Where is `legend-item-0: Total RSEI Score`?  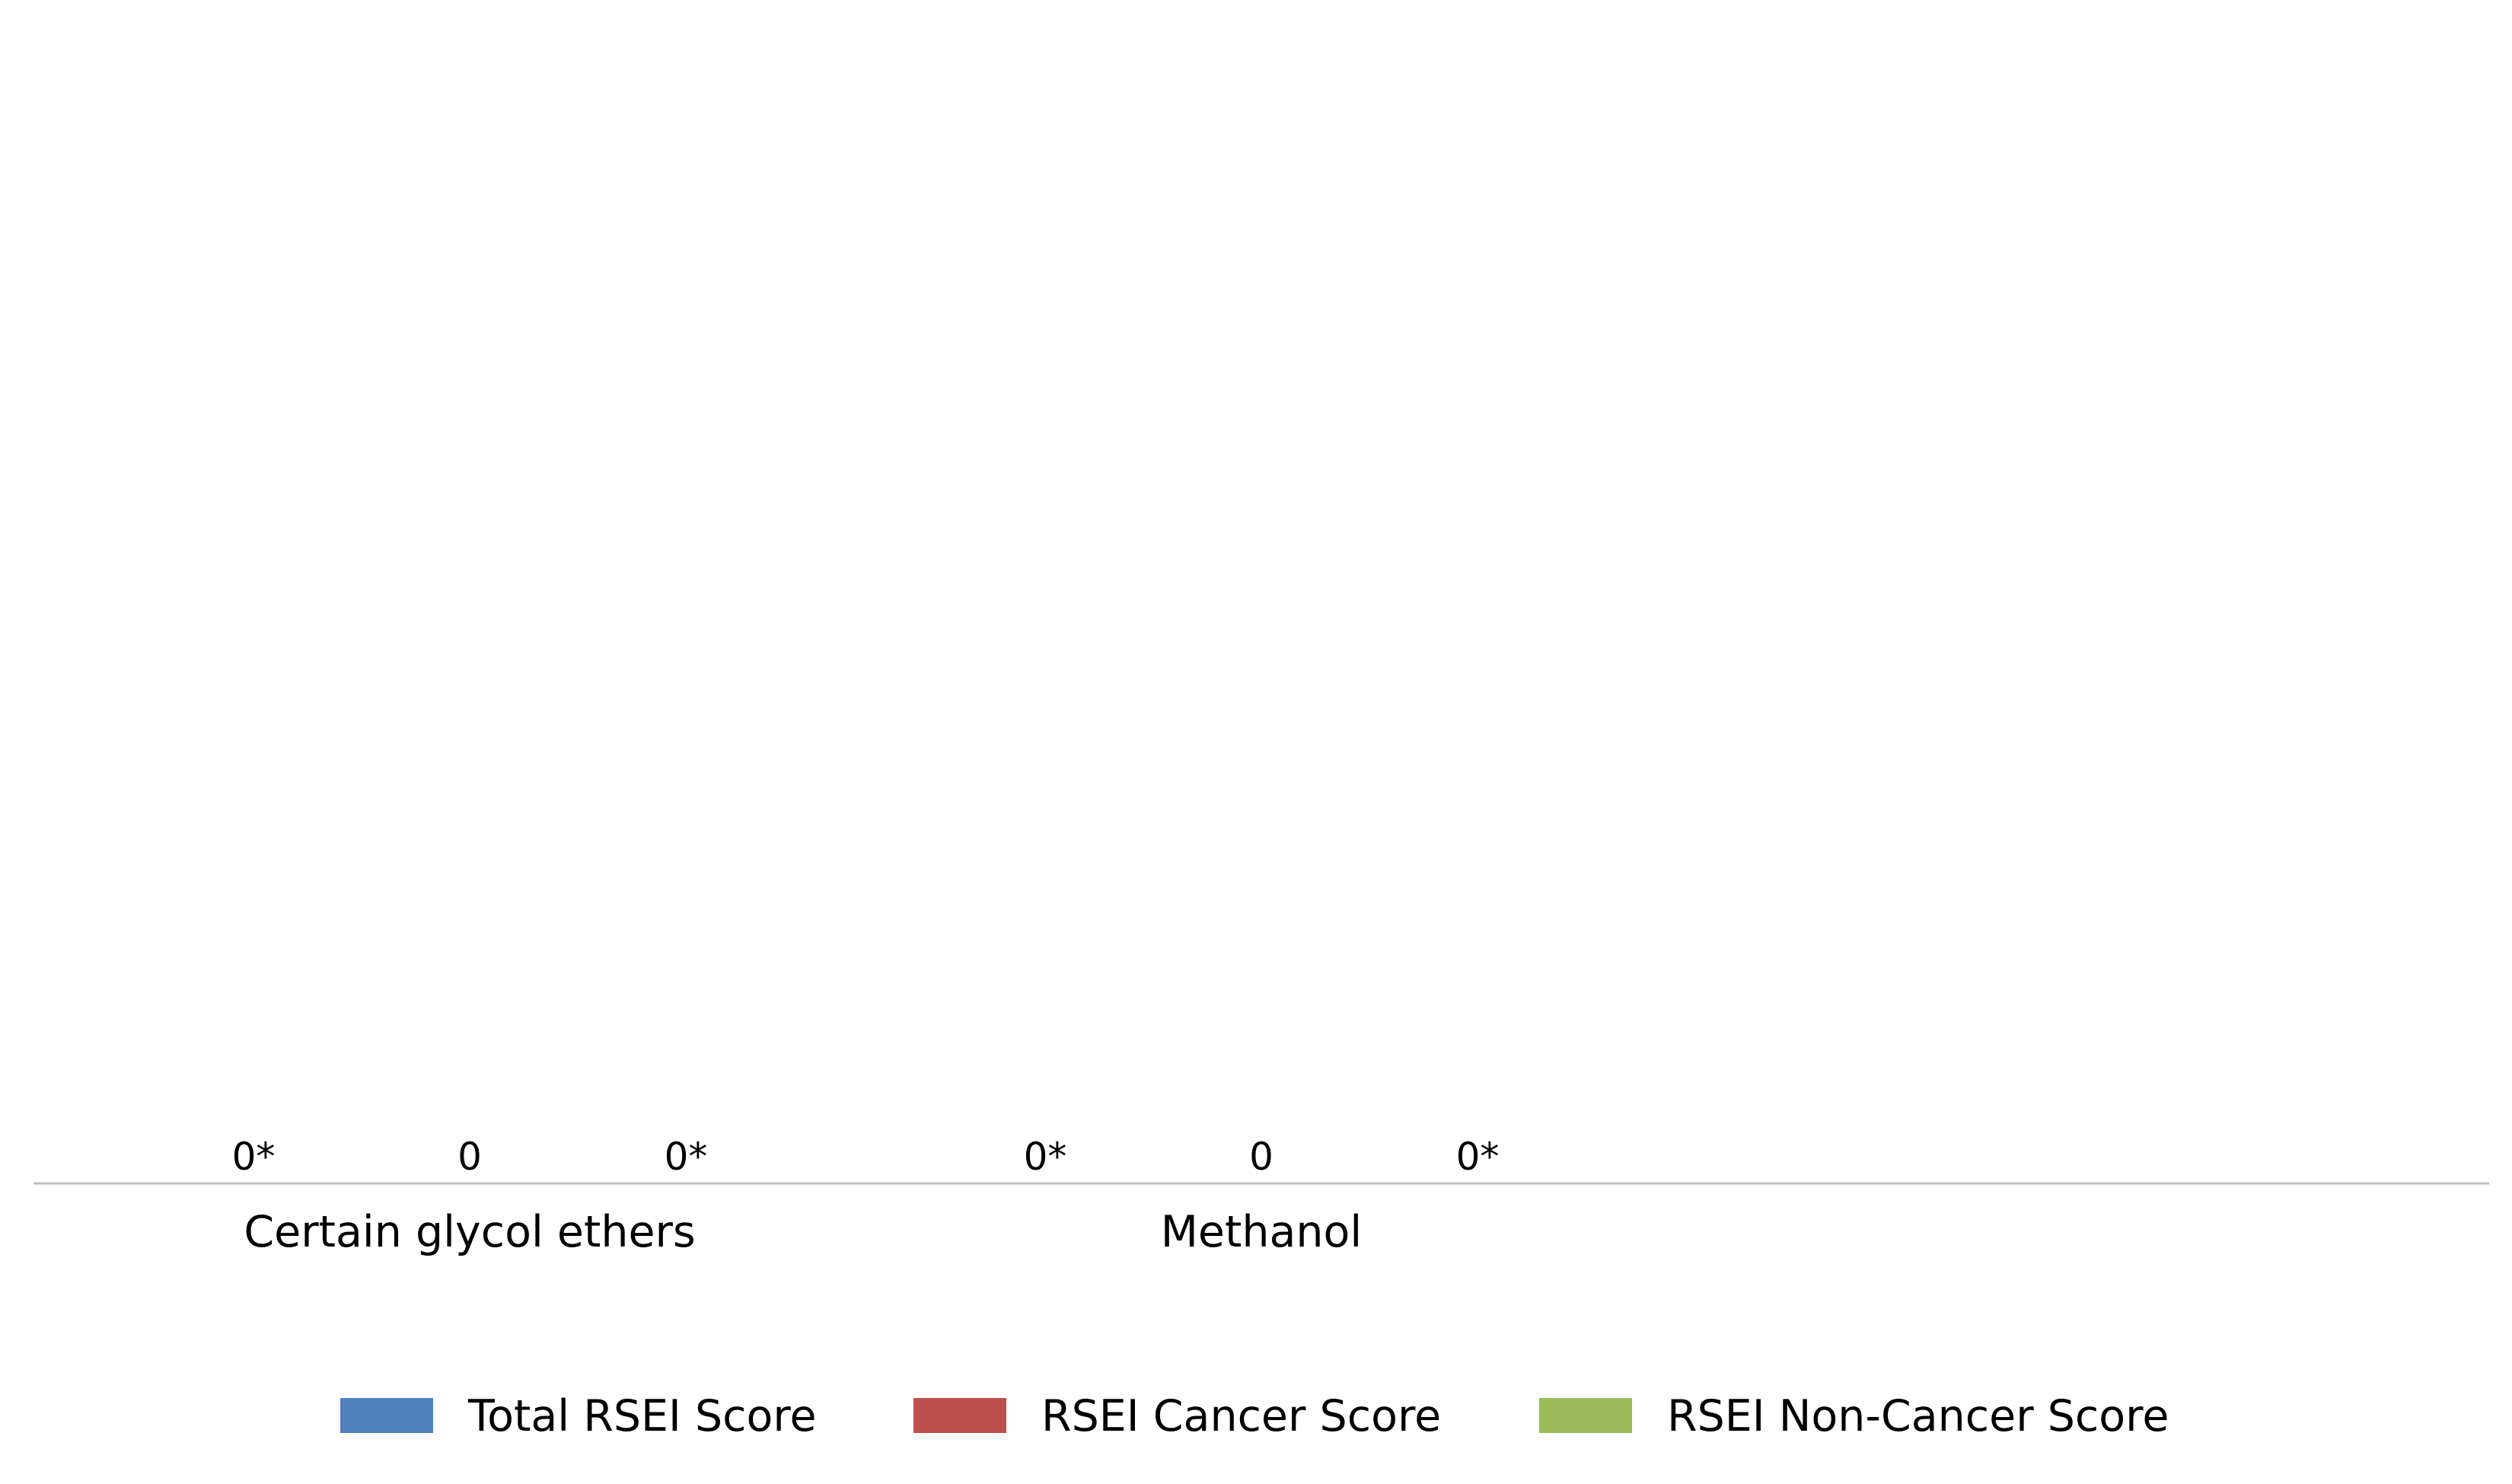 legend-item-0: Total RSEI Score is located at coordinates (578, 1416).